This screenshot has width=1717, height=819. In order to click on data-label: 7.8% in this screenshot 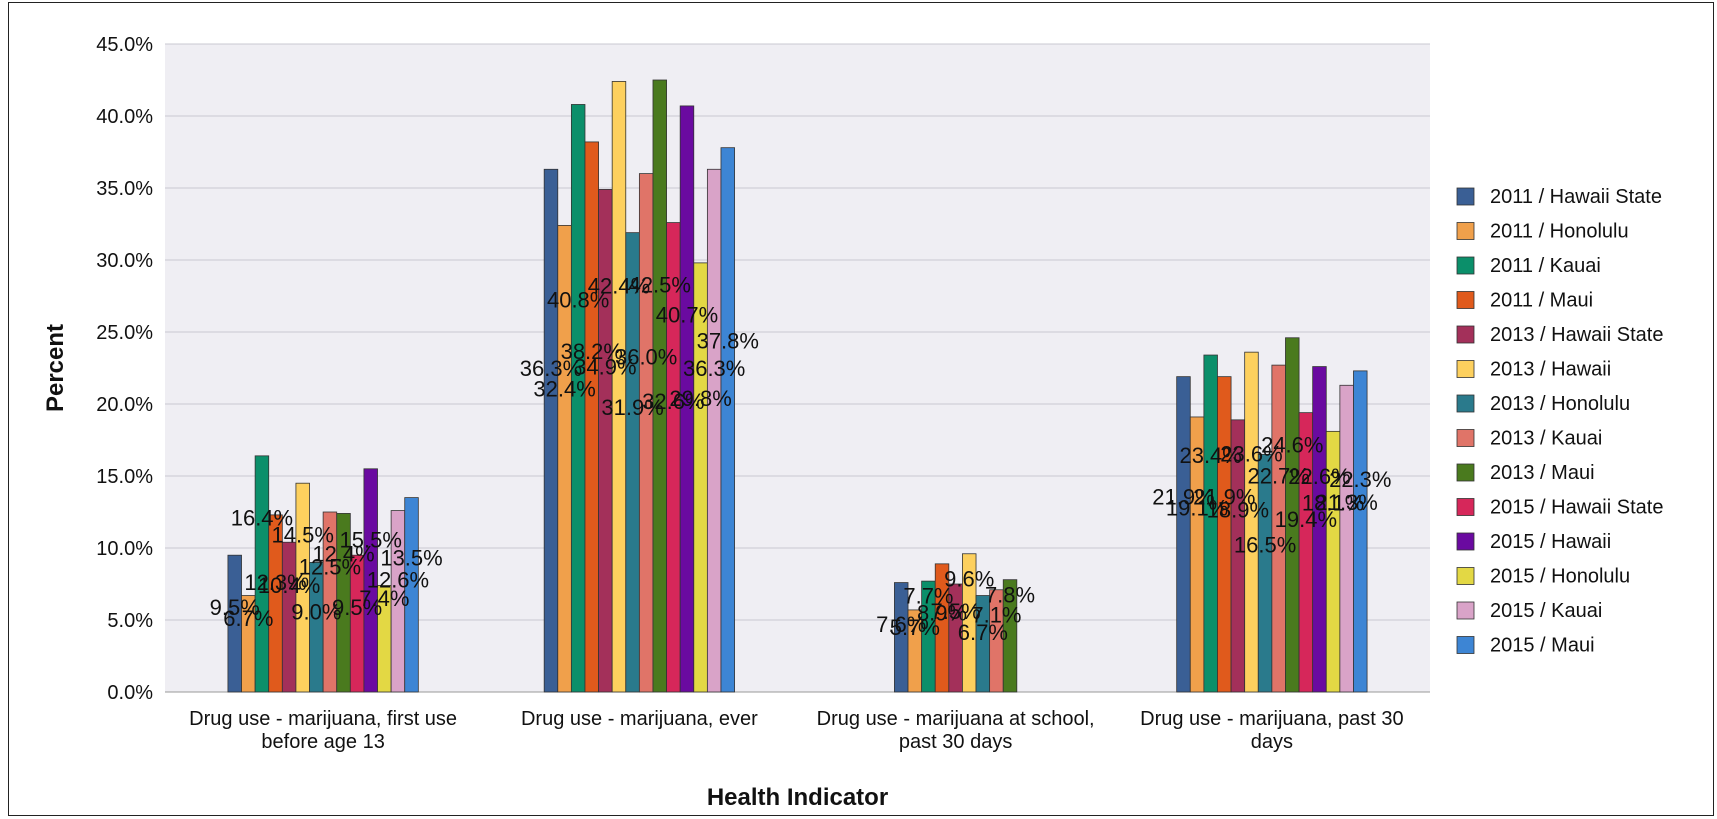, I will do `click(1010, 594)`.